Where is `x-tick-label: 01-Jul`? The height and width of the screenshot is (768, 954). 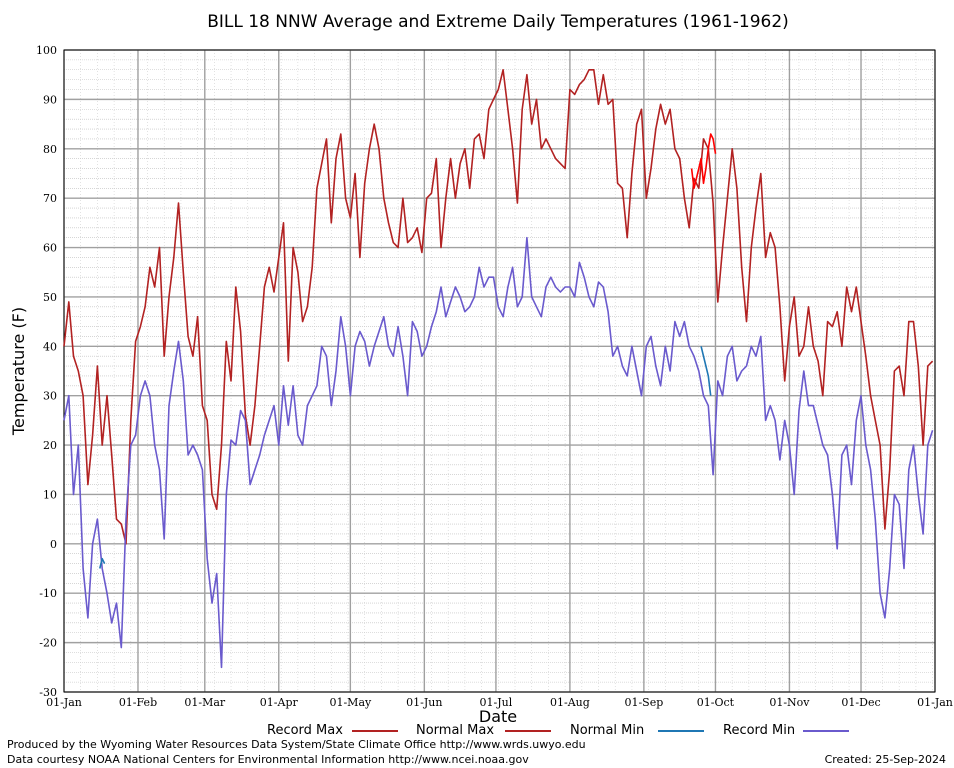
x-tick-label: 01-Jul is located at coordinates (496, 702).